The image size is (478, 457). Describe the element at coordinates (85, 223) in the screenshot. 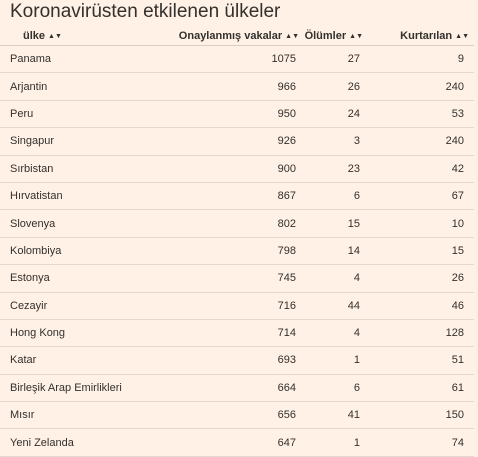

I see `country-cell: Slovenya` at that location.